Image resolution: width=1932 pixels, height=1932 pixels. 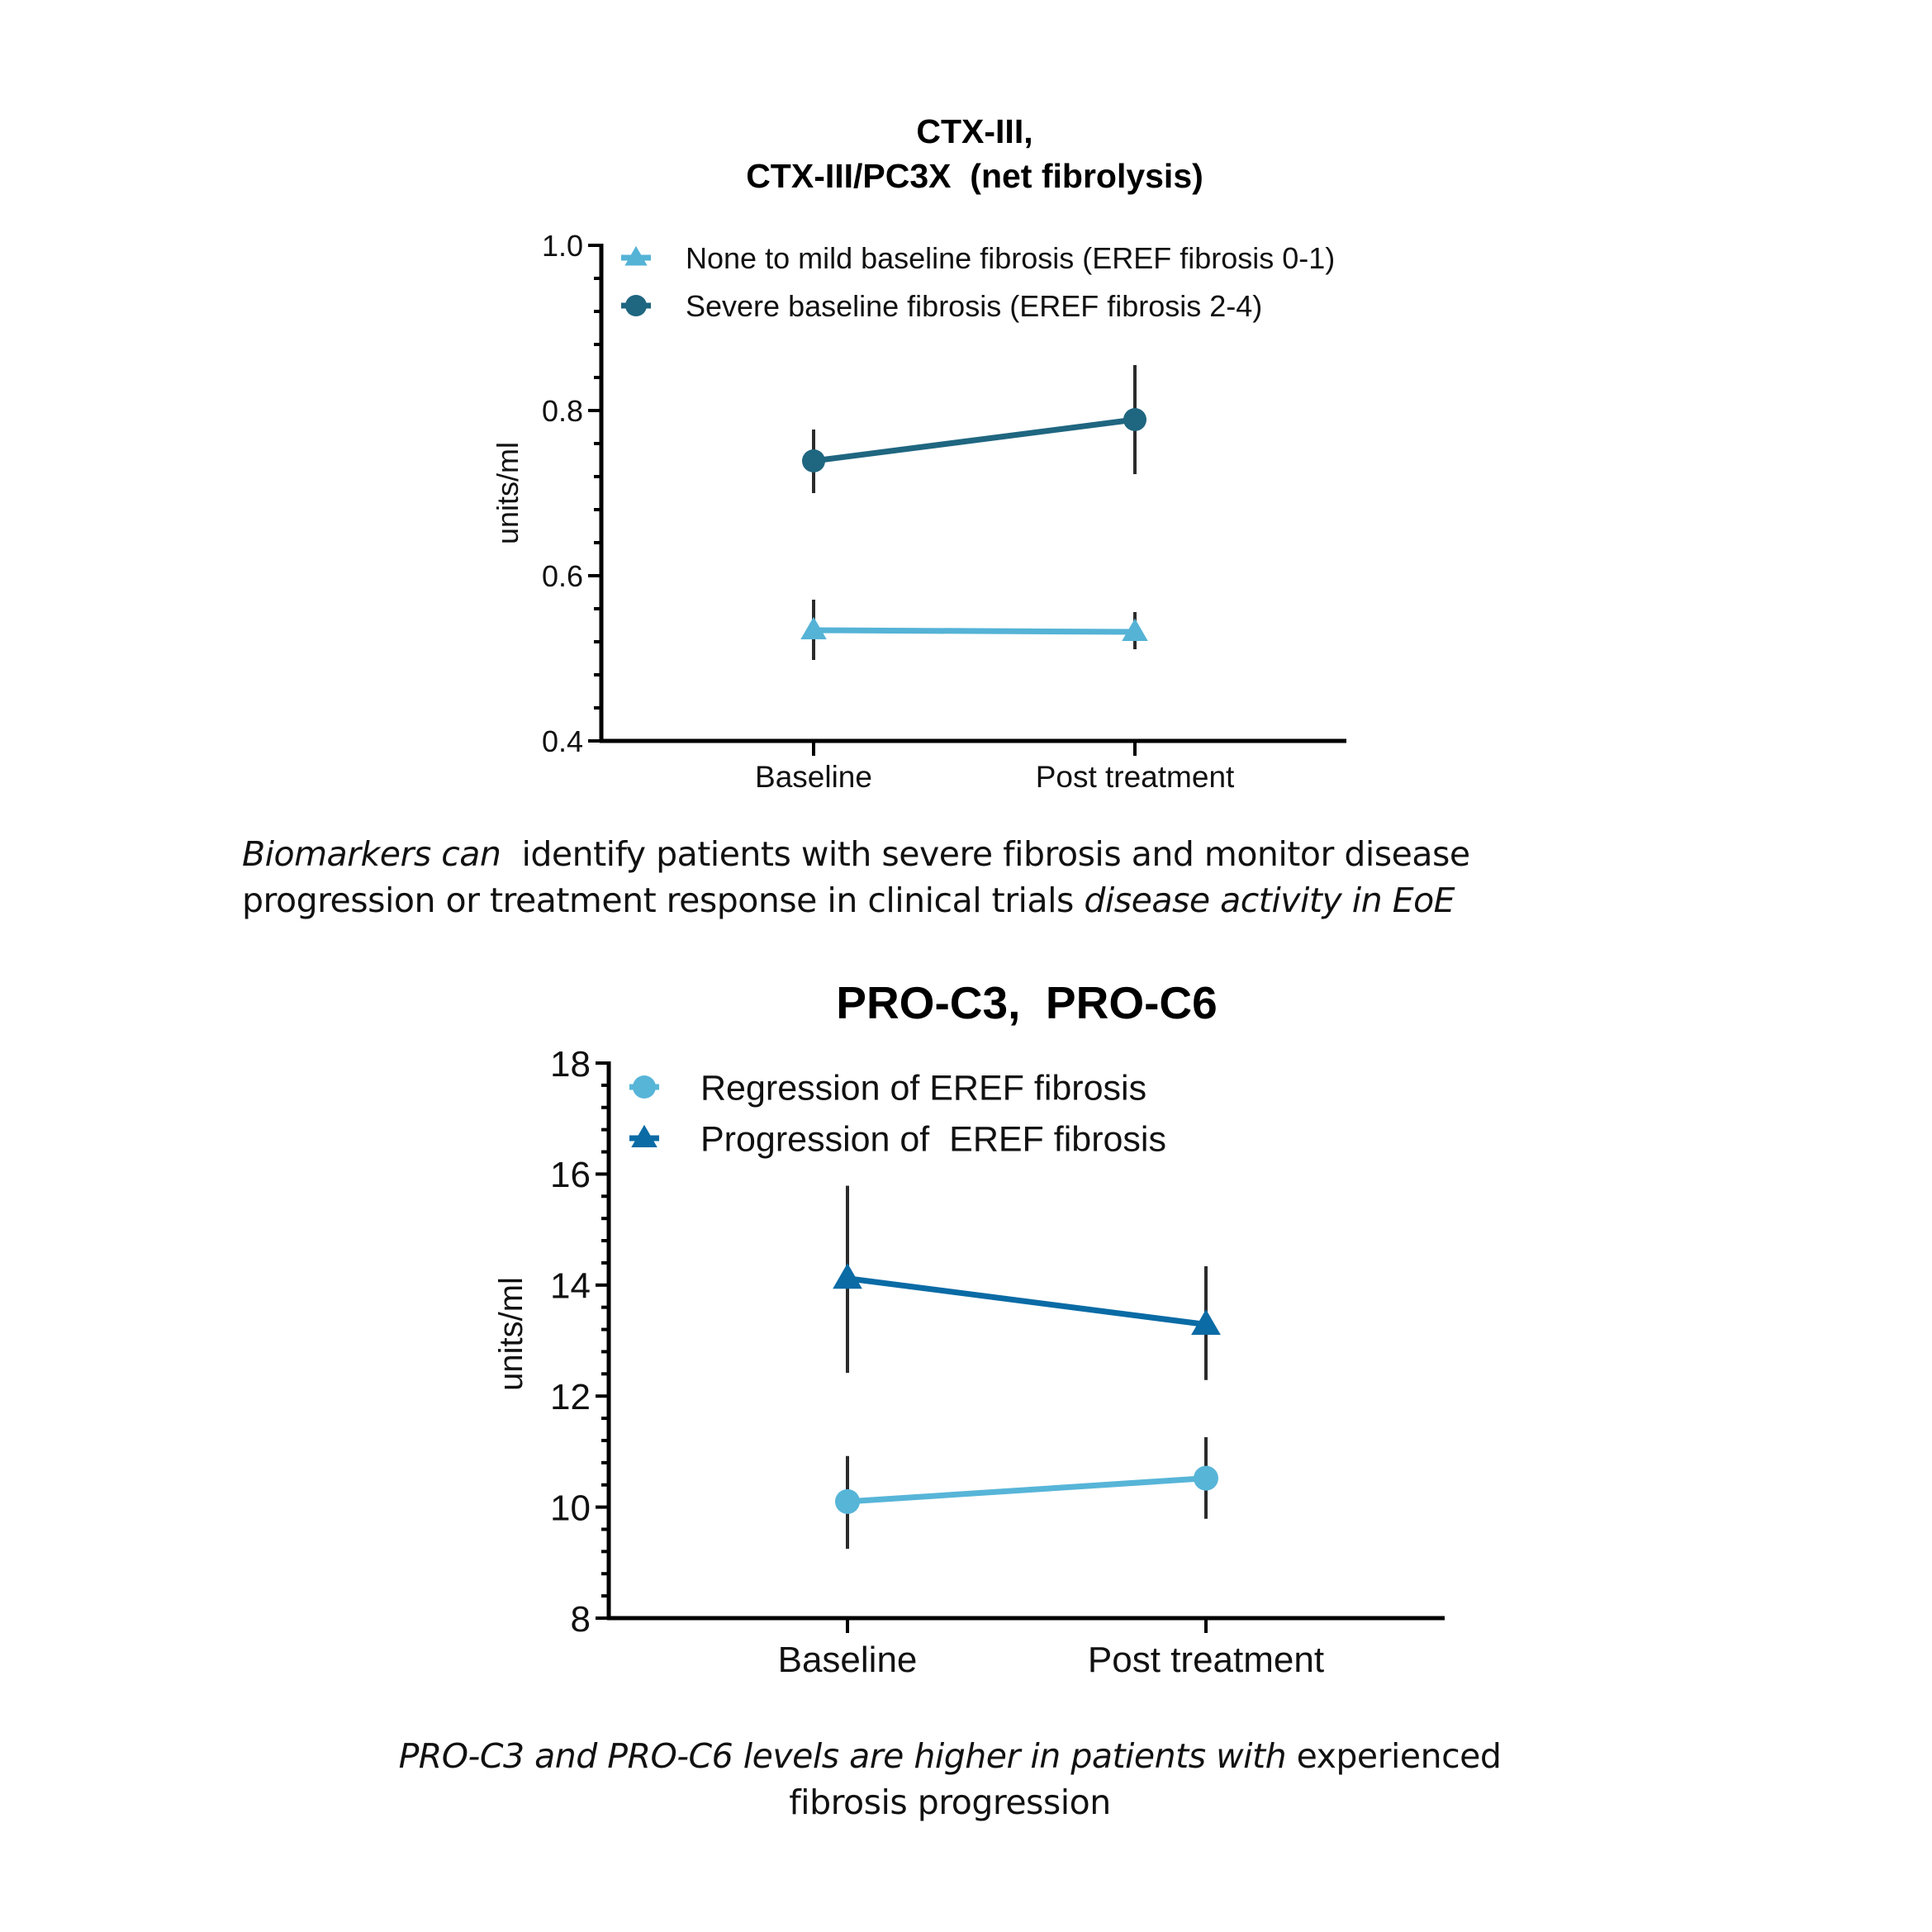 What do you see at coordinates (950, 1802) in the screenshot?
I see `caption-bottom-text-2: fibrosis progression` at bounding box center [950, 1802].